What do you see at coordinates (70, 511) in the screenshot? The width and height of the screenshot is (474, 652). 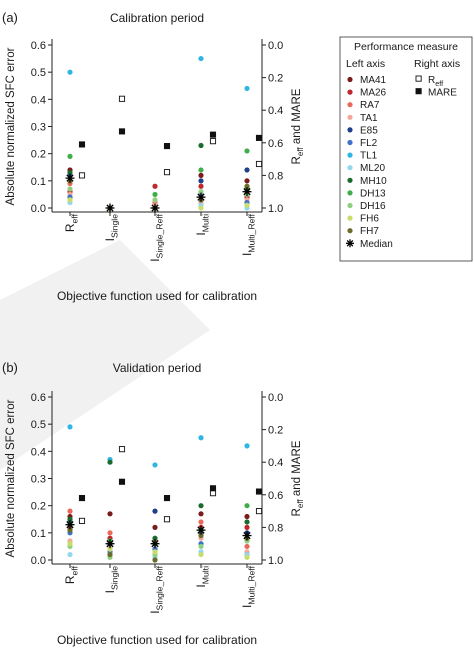 I see `point-ra7` at bounding box center [70, 511].